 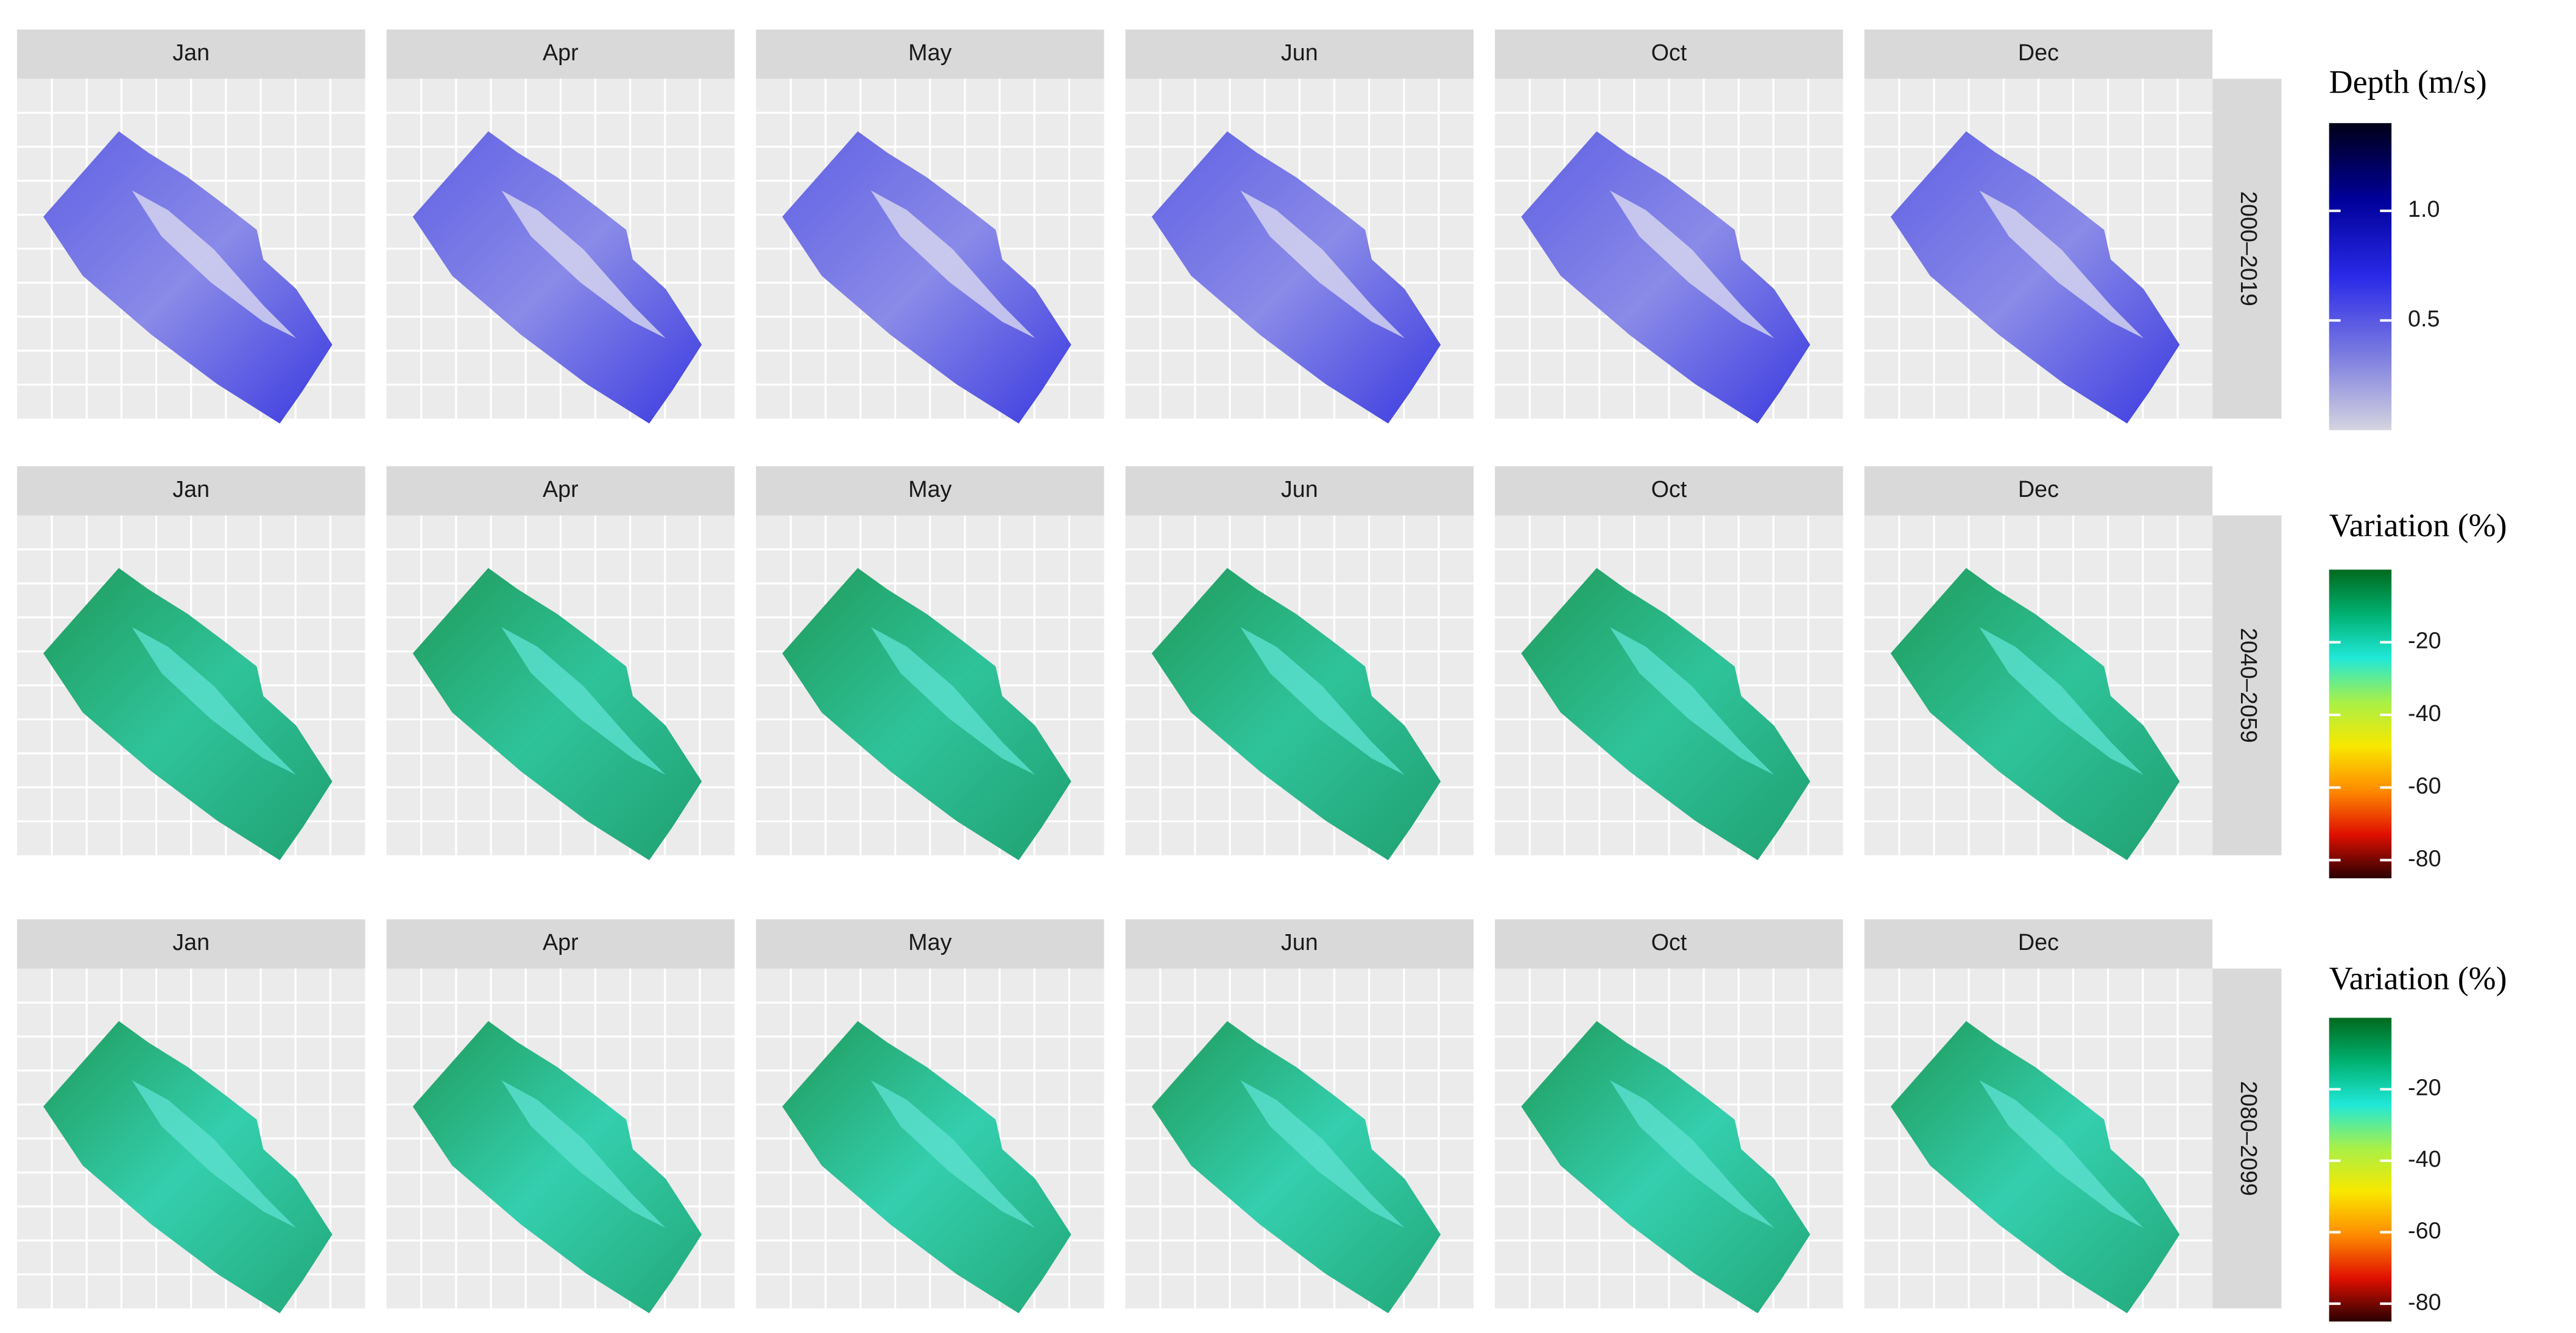 I want to click on period-label: 2040–2059, so click(x=2249, y=685).